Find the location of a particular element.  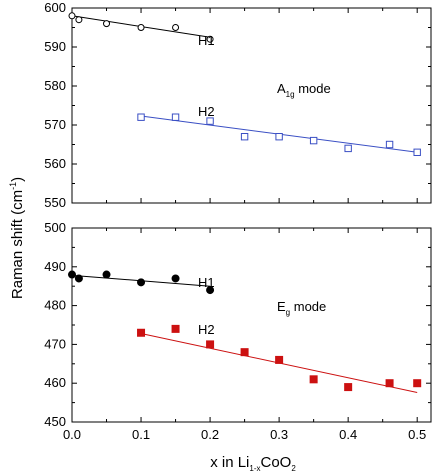

x-tick-label: 0.1 is located at coordinates (141, 434).